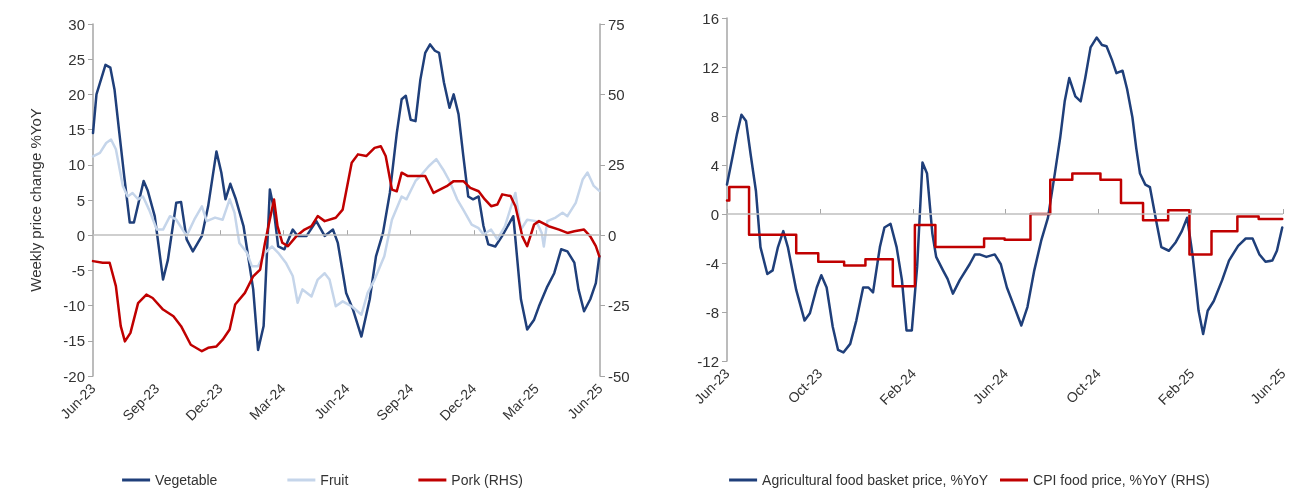 This screenshot has width=1294, height=494. Describe the element at coordinates (74, 376) in the screenshot. I see `y-tick-label: -20` at that location.